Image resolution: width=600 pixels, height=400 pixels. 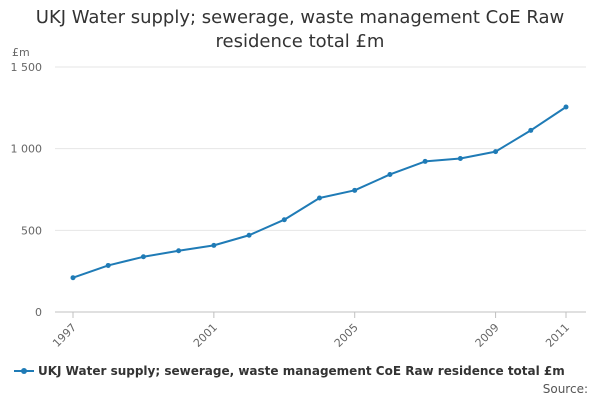 What do you see at coordinates (27, 67) in the screenshot?
I see `y-tick-label: 1 500` at bounding box center [27, 67].